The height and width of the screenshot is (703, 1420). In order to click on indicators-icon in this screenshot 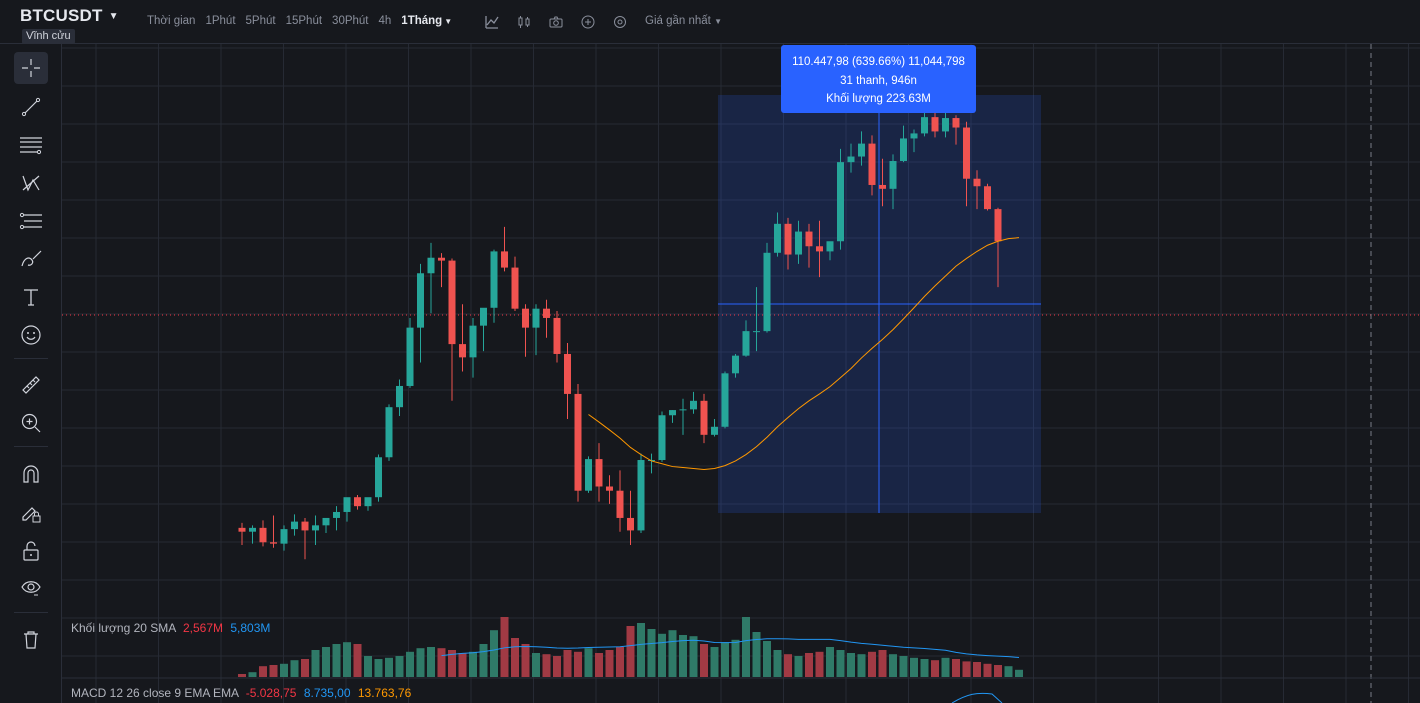, I will do `click(492, 22)`.